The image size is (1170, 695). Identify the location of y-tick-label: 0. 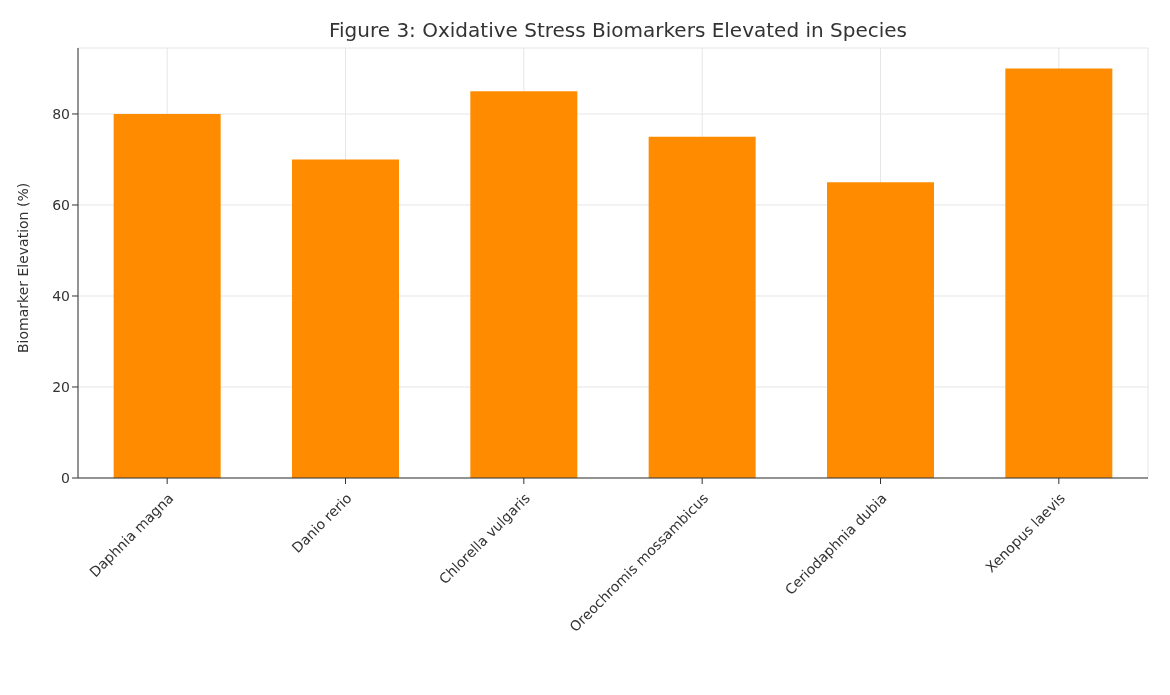
(65, 477).